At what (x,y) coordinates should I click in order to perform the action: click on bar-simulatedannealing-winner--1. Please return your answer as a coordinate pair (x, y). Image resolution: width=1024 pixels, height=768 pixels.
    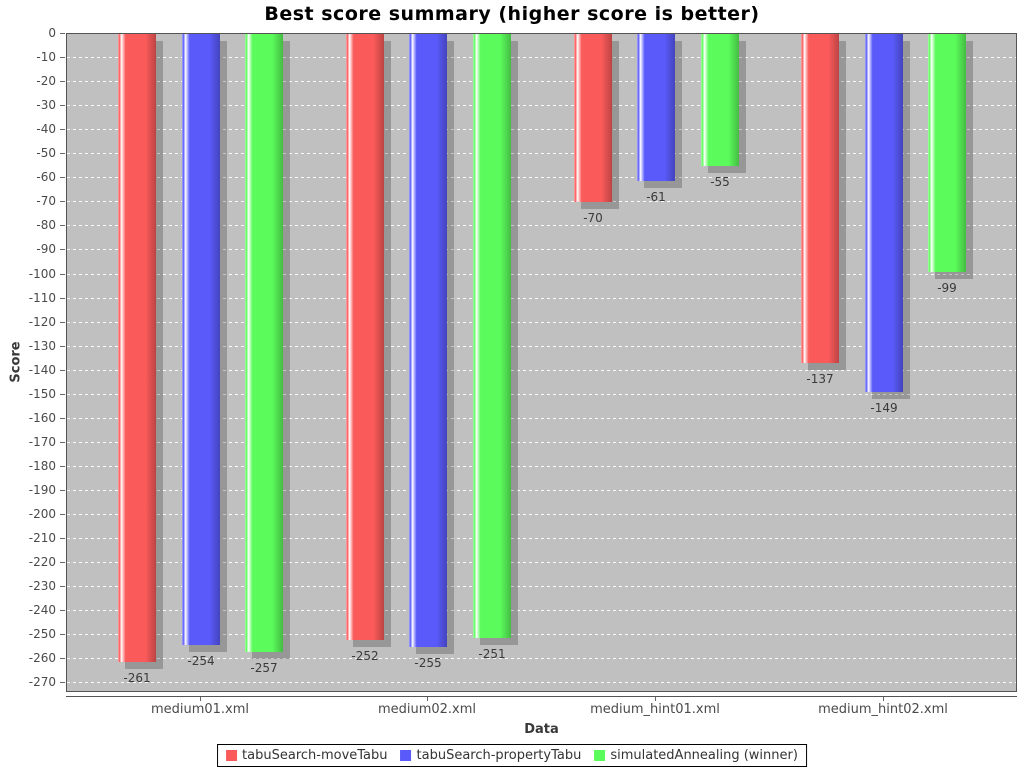
    Looking at the image, I should click on (264, 343).